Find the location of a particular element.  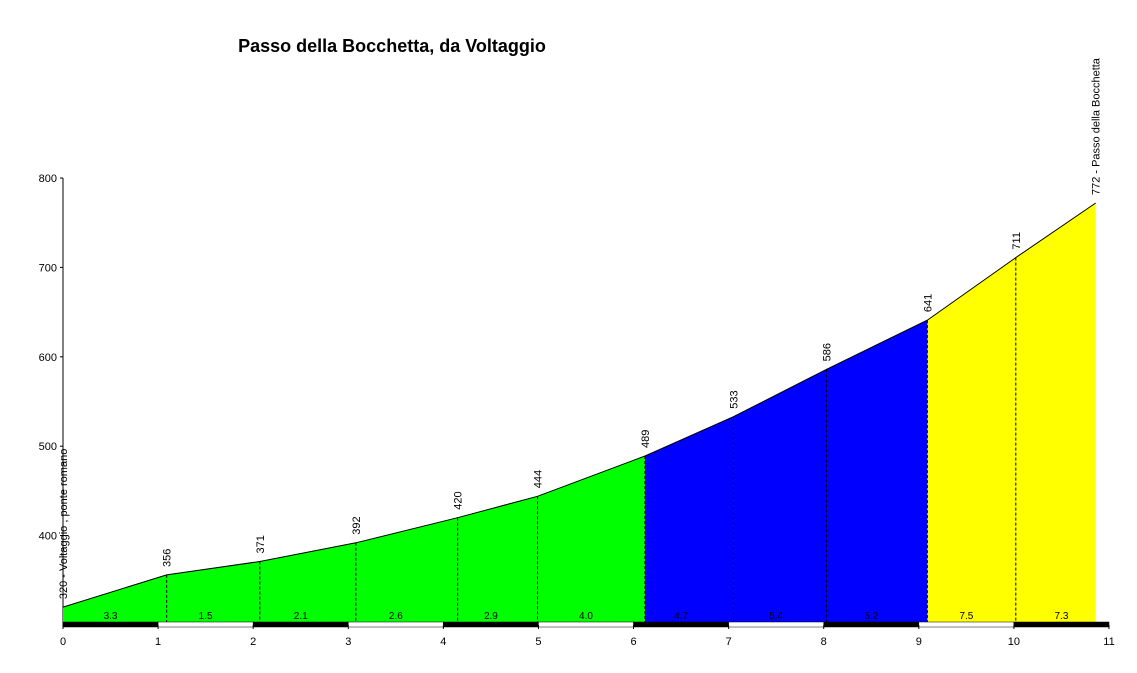

gradient-label: 3.3 is located at coordinates (111, 616).